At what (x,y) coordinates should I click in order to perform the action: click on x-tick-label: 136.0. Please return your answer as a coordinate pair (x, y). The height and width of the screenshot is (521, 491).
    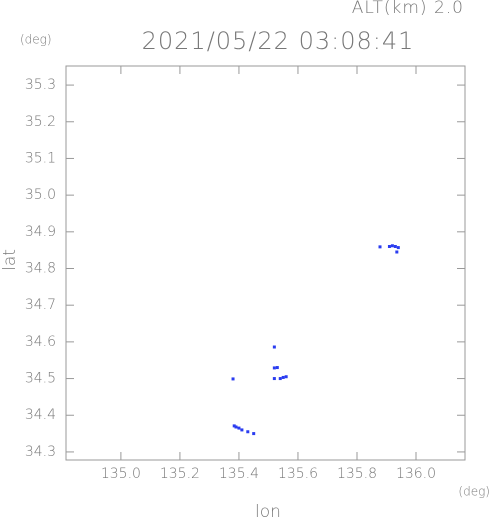
    Looking at the image, I should click on (416, 474).